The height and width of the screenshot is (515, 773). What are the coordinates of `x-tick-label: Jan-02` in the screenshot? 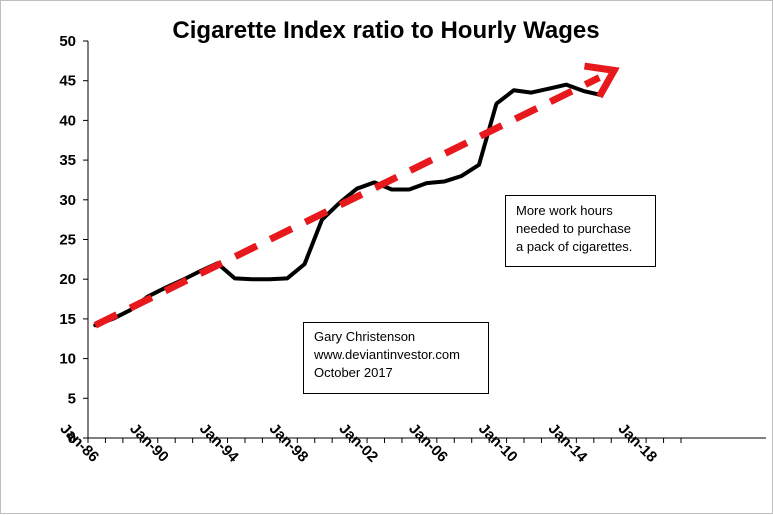 It's located at (359, 443).